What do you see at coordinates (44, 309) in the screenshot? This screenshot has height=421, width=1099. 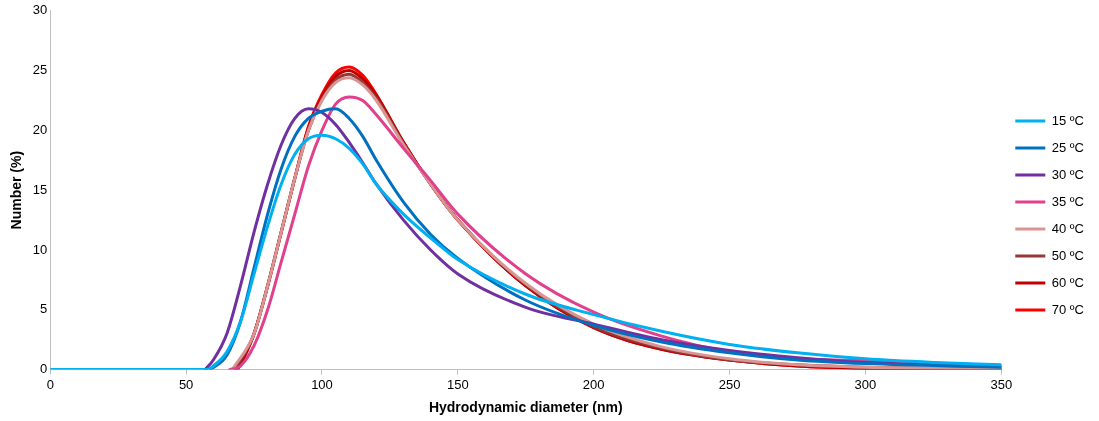 I see `y-tick-label: 5` at bounding box center [44, 309].